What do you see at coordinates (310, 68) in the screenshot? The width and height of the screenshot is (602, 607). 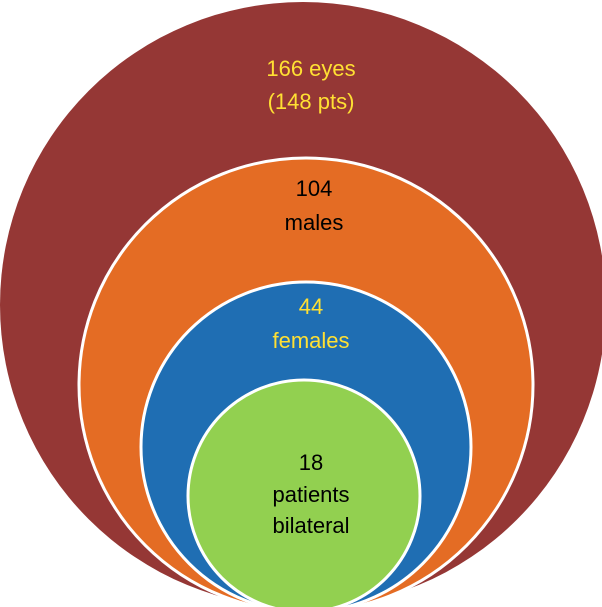 I see `label-eyes-line-1: 166 eyes` at bounding box center [310, 68].